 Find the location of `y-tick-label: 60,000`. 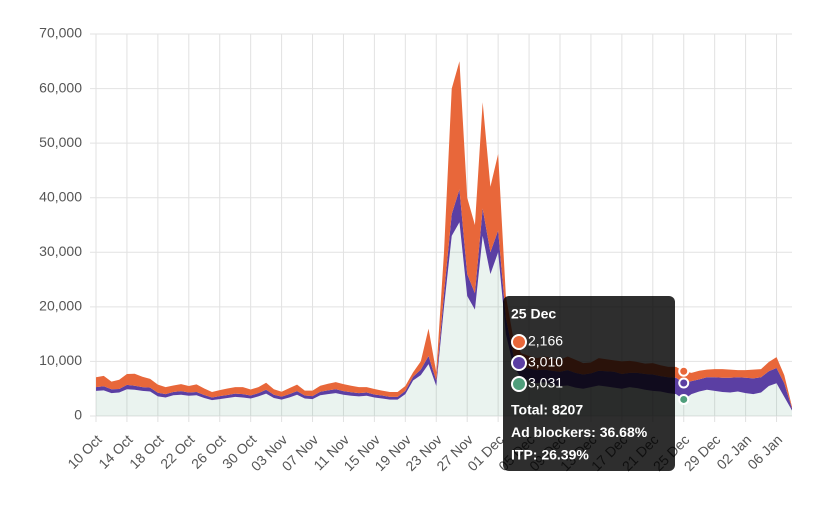

y-tick-label: 60,000 is located at coordinates (60, 87).